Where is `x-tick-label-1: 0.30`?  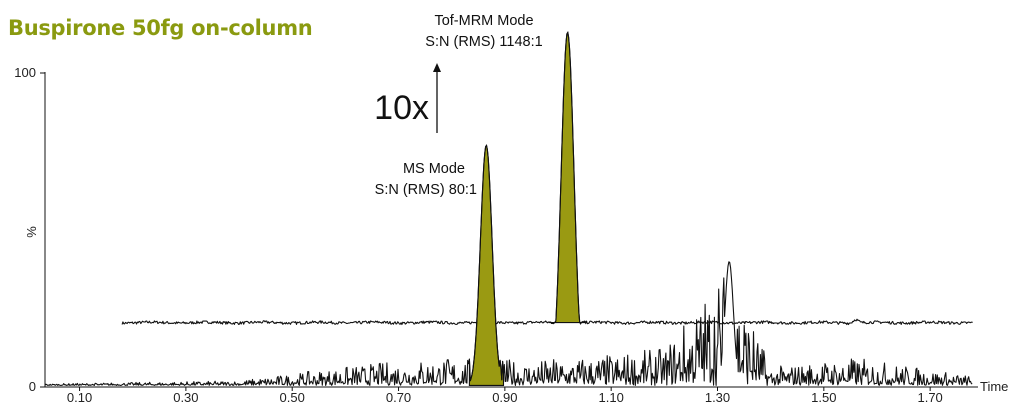
x-tick-label-1: 0.30 is located at coordinates (185, 397).